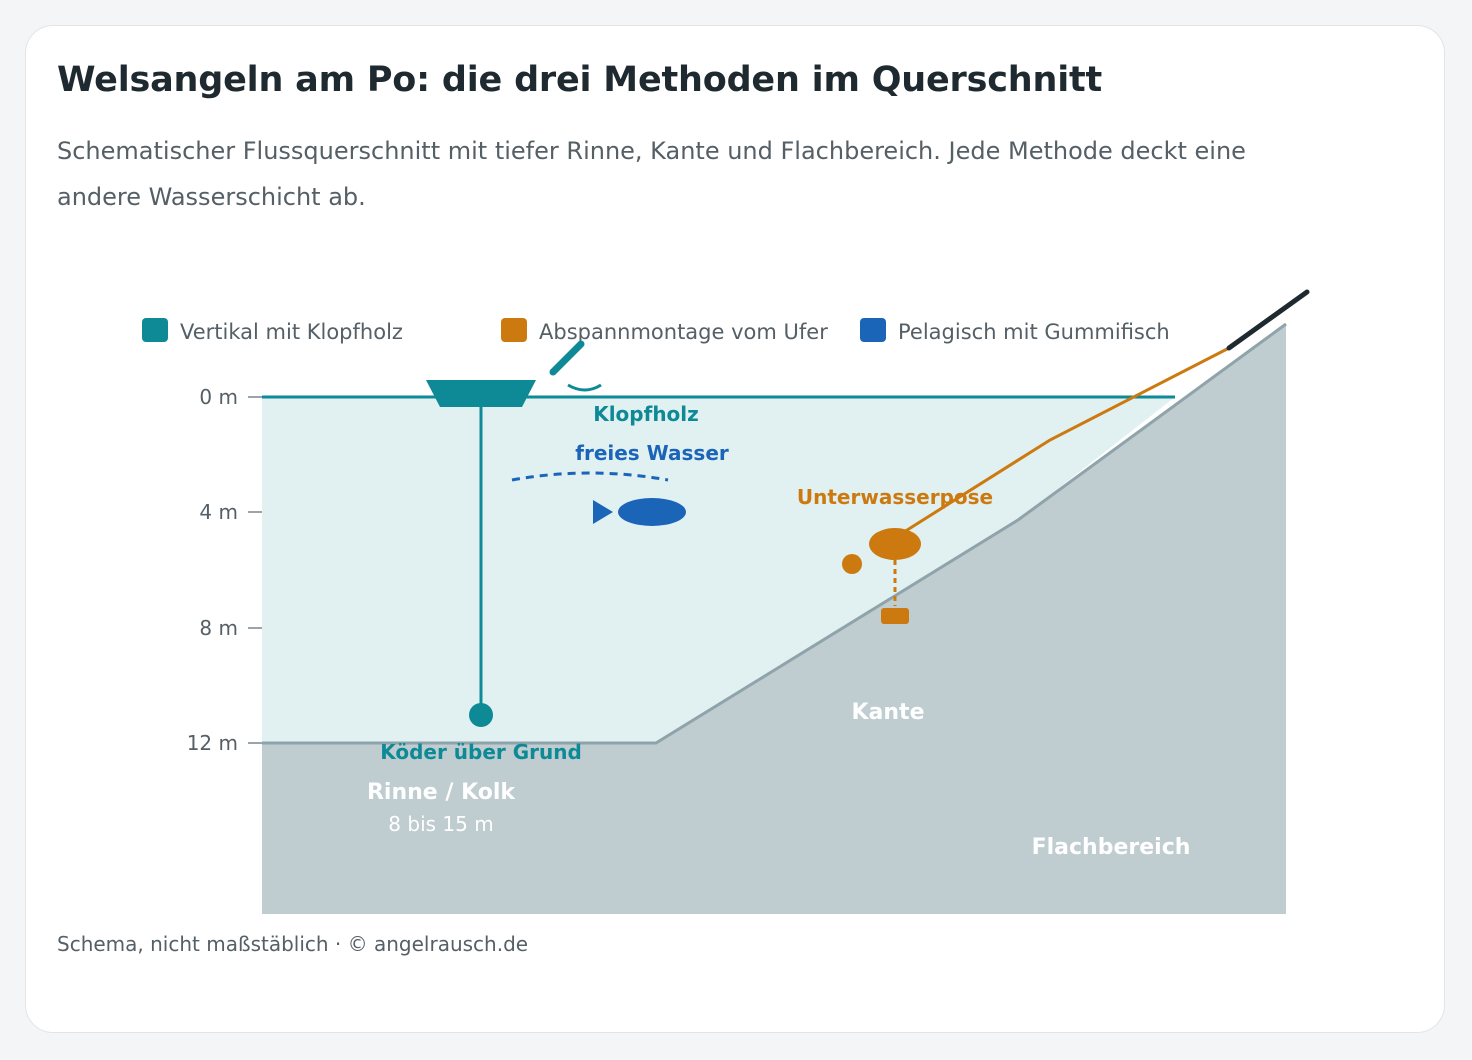 Image resolution: width=1472 pixels, height=1060 pixels. Describe the element at coordinates (852, 564) in the screenshot. I see `bait-ball-icon` at that location.